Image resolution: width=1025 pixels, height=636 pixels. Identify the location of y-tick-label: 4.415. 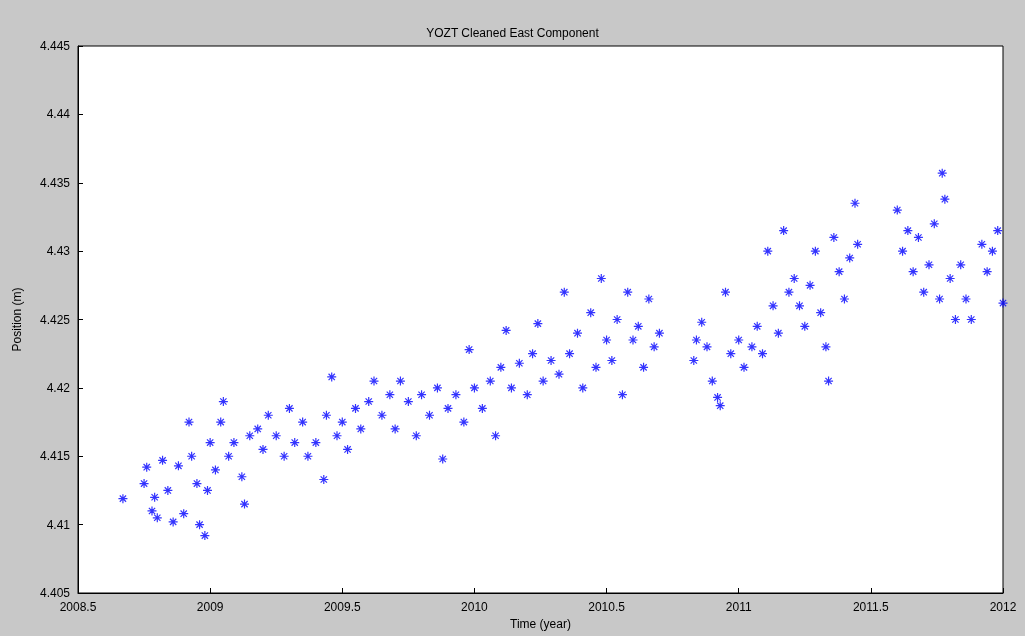
(55, 456).